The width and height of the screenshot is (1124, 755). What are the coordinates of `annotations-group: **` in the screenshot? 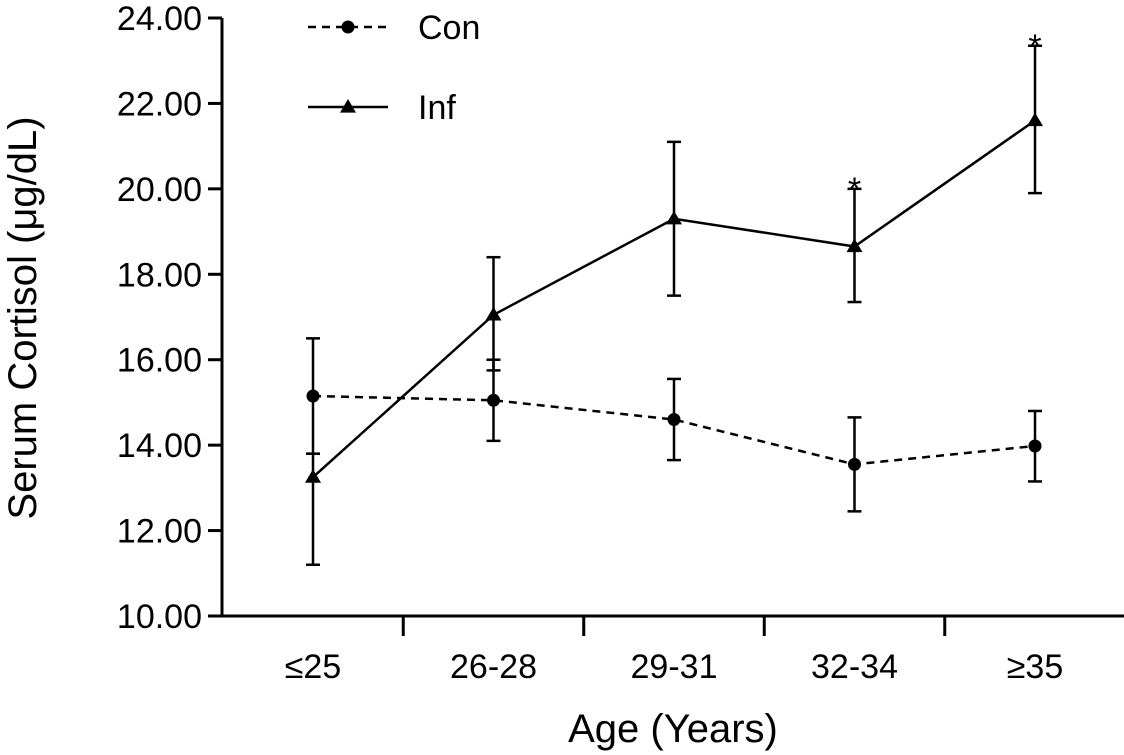 It's located at (945, 118).